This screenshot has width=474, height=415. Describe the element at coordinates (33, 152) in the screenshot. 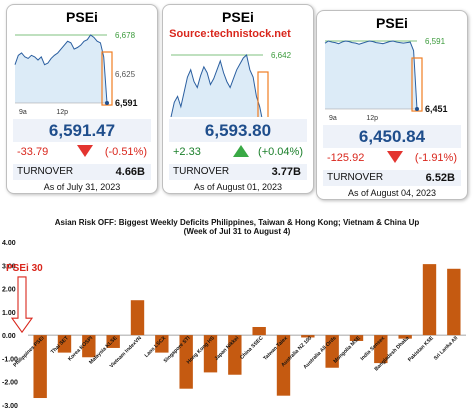

I see `point-change: -33.79` at that location.